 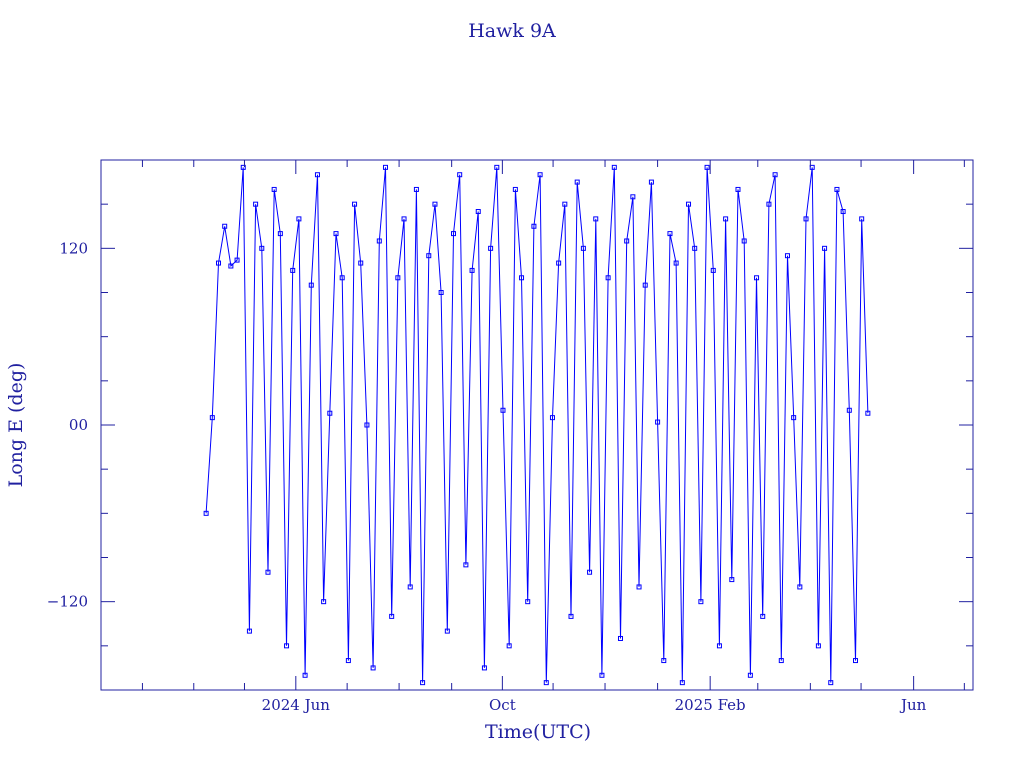 I want to click on x-tick-label: 2024 Jun, so click(x=296, y=705).